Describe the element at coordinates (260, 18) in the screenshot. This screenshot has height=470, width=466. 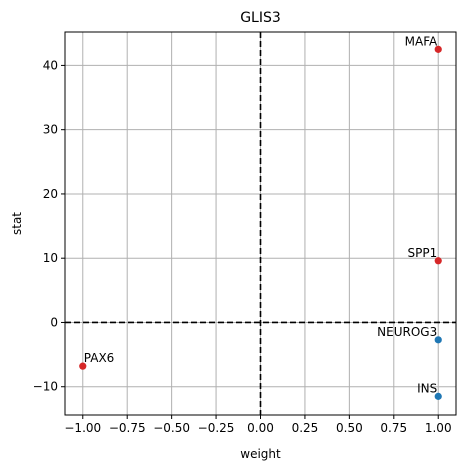
I see `chart-title: GLIS3` at that location.